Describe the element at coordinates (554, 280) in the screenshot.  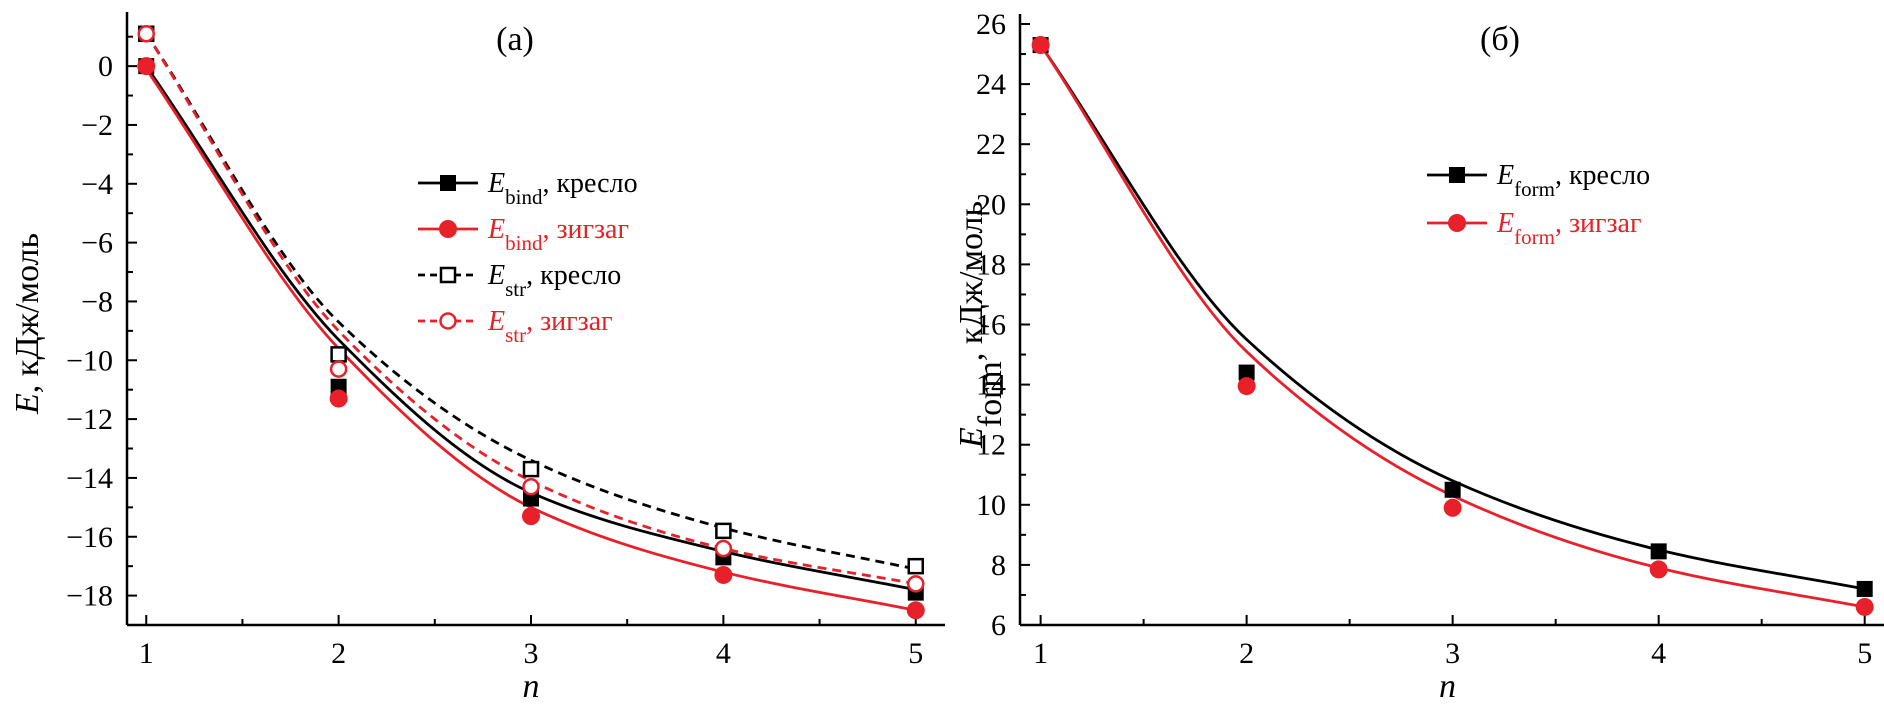
I see `legend-entry: Estr, кресло` at that location.